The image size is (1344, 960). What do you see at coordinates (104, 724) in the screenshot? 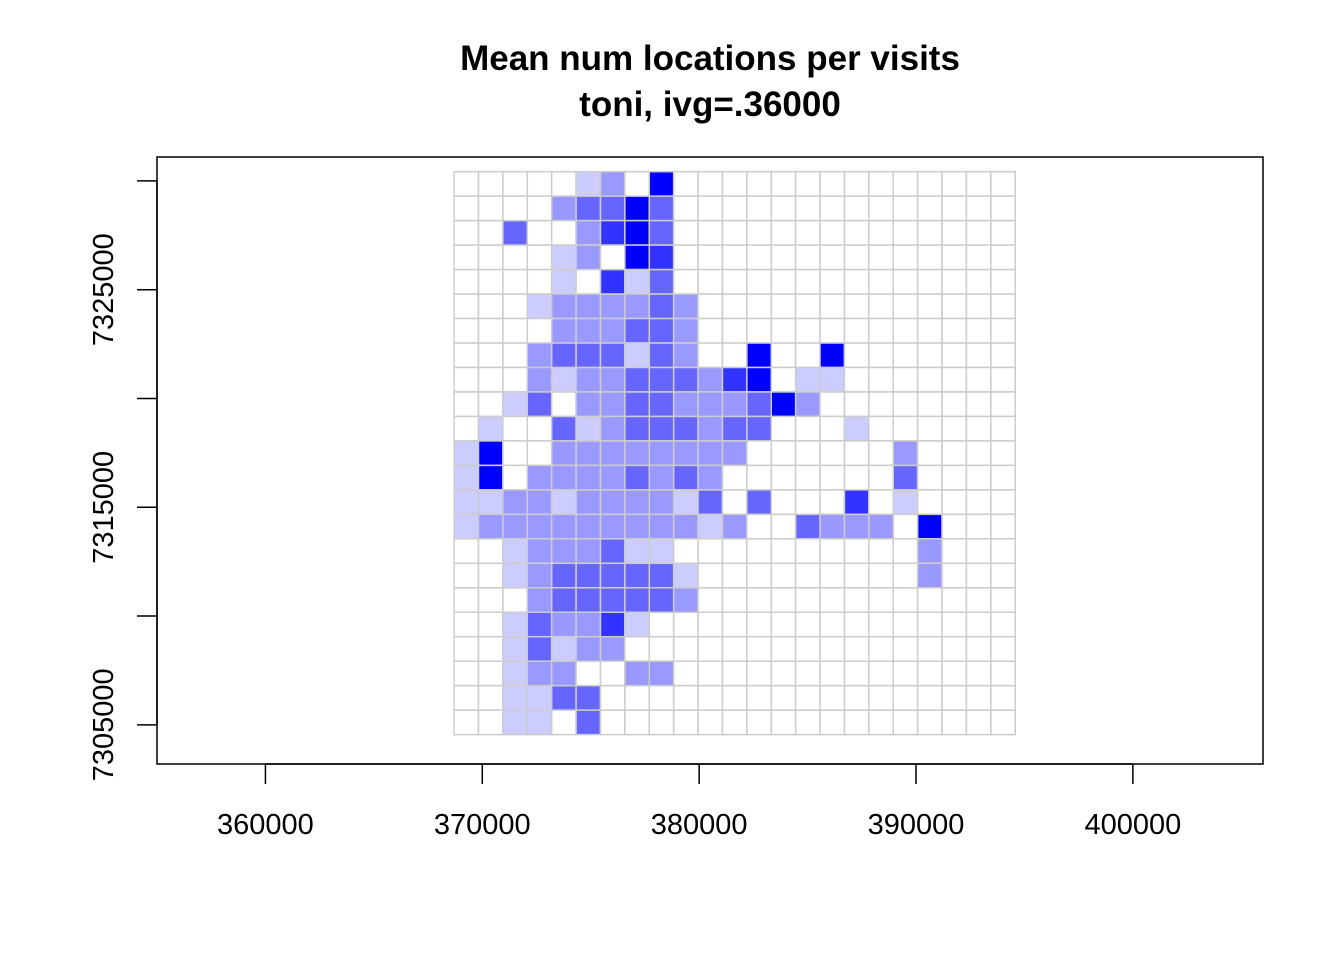
I see `y-tick-label: 7305000` at bounding box center [104, 724].